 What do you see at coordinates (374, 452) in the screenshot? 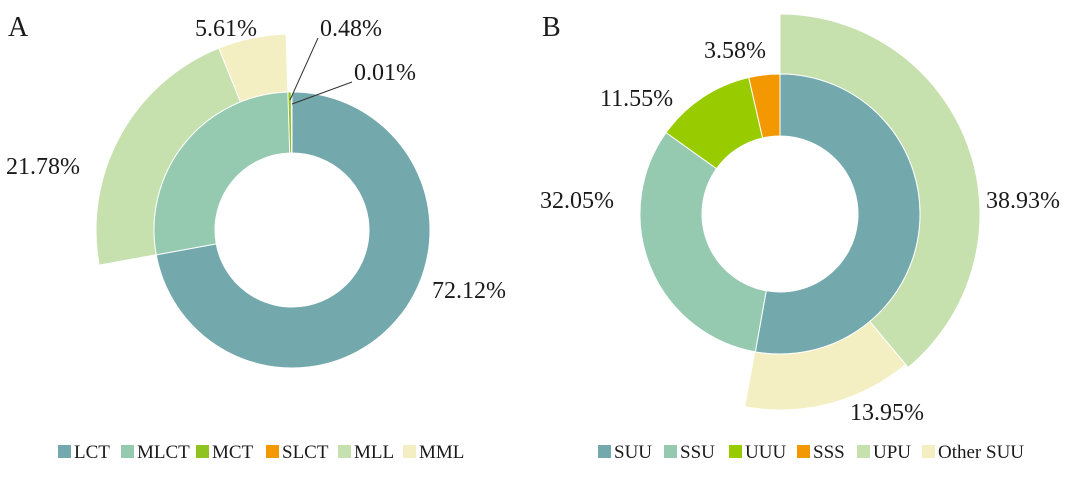
I see `legend-label-mll: MLL` at bounding box center [374, 452].